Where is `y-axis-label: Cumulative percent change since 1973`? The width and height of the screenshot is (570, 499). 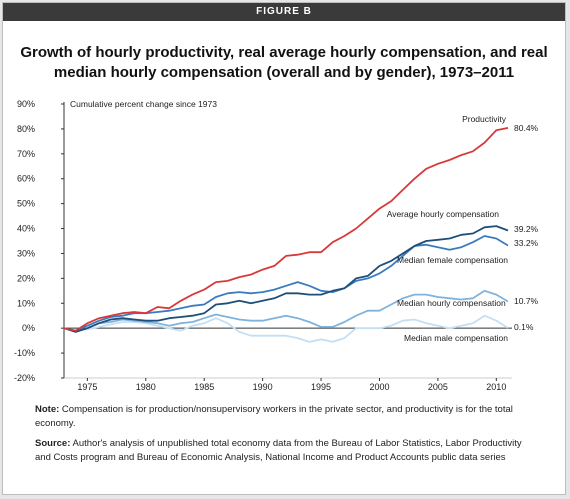 y-axis-label: Cumulative percent change since 1973 is located at coordinates (143, 104).